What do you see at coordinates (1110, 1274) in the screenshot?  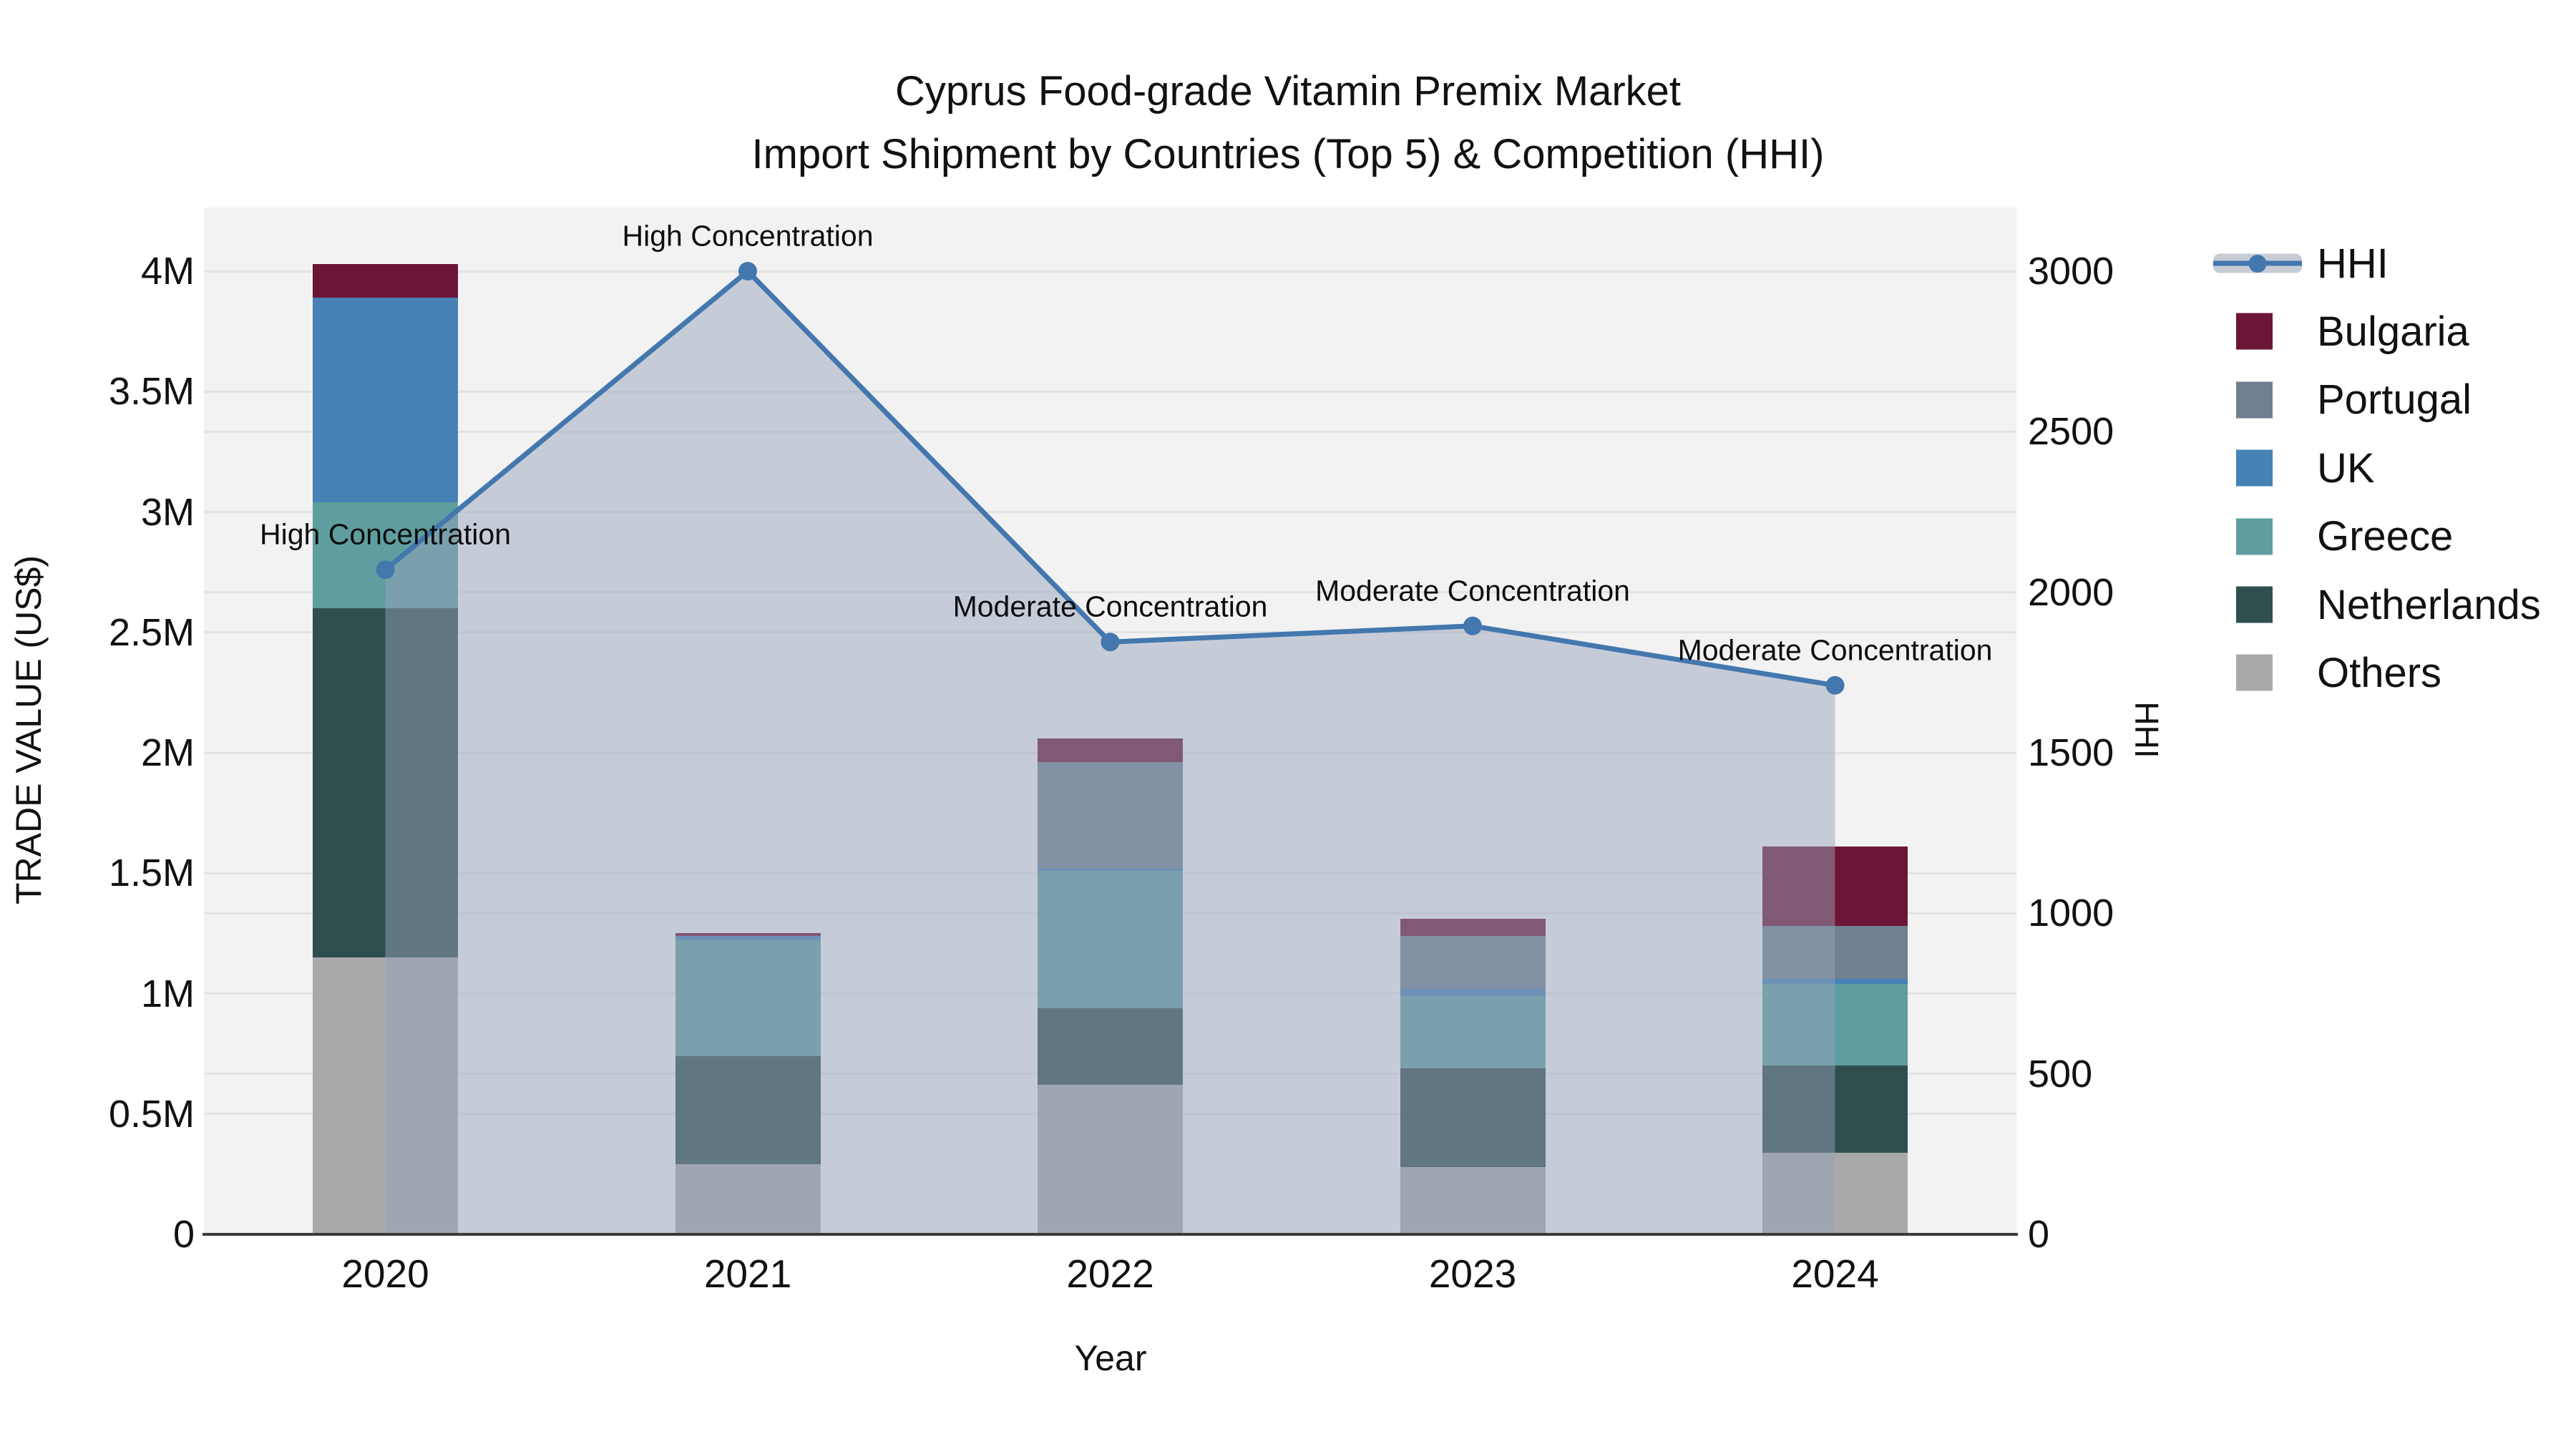 I see `x-tick-2022: 2022` at bounding box center [1110, 1274].